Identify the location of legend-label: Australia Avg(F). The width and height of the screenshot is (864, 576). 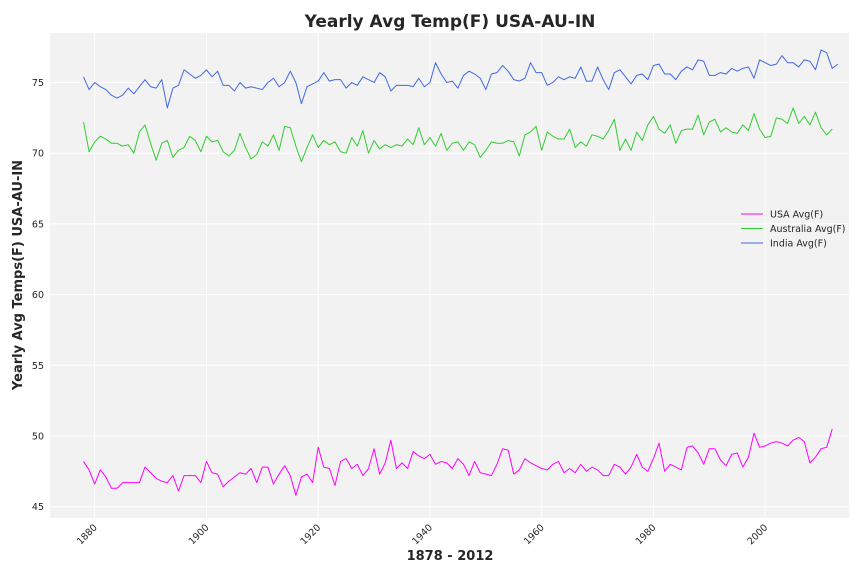
(808, 229).